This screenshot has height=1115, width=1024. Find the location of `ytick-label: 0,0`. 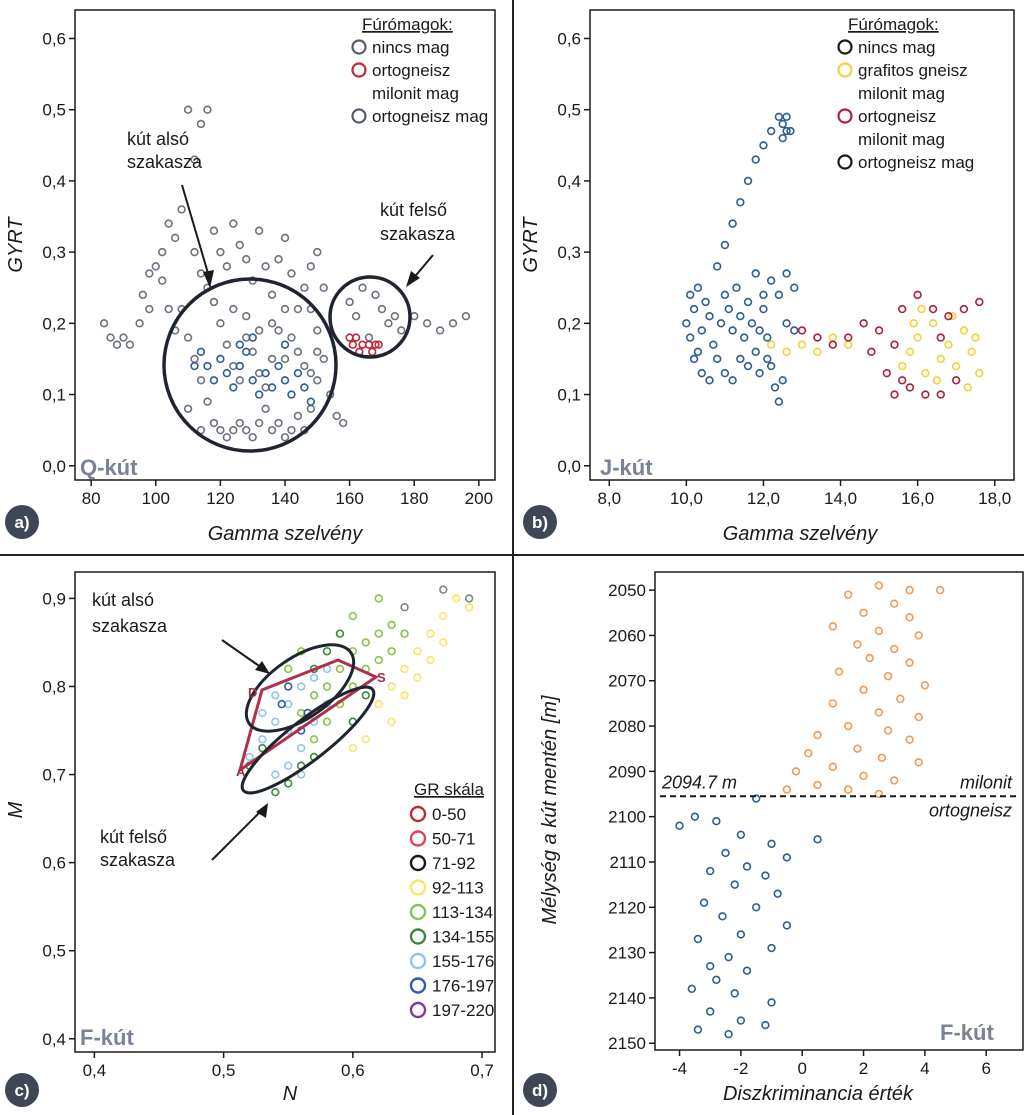

ytick-label: 0,0 is located at coordinates (54, 466).